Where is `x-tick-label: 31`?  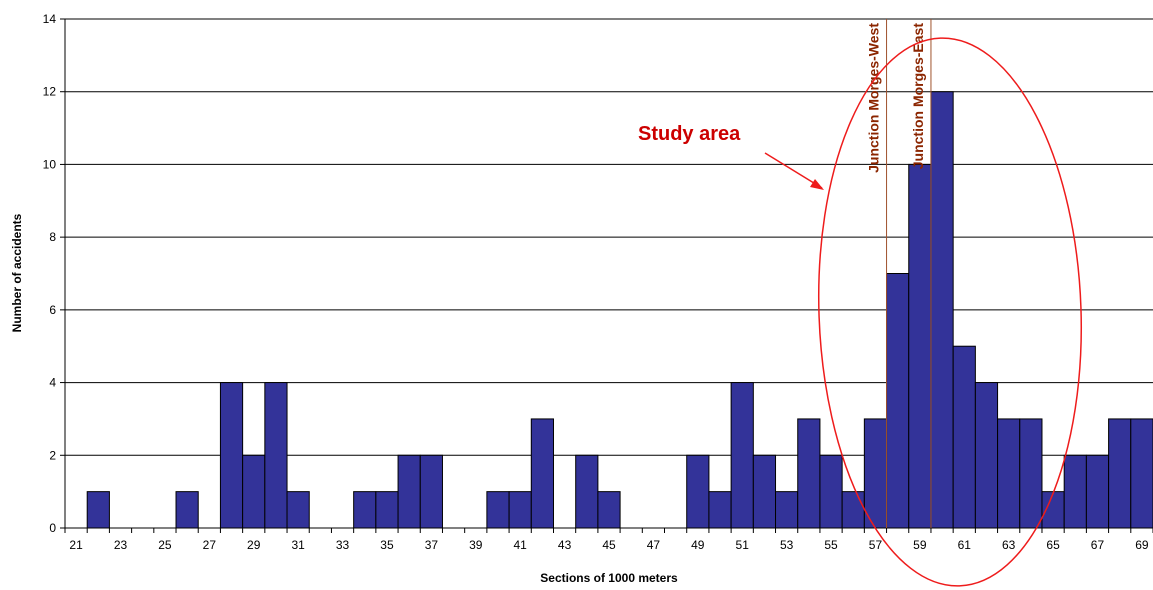 x-tick-label: 31 is located at coordinates (298, 545).